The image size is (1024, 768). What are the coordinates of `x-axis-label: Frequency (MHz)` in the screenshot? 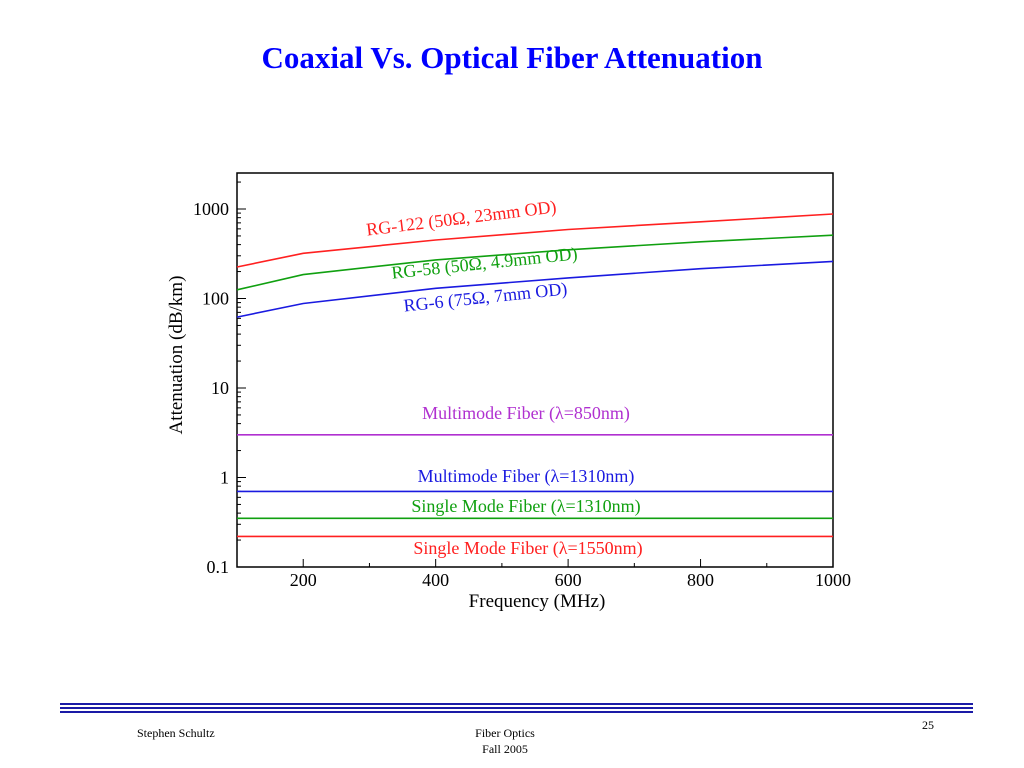 It's located at (537, 601).